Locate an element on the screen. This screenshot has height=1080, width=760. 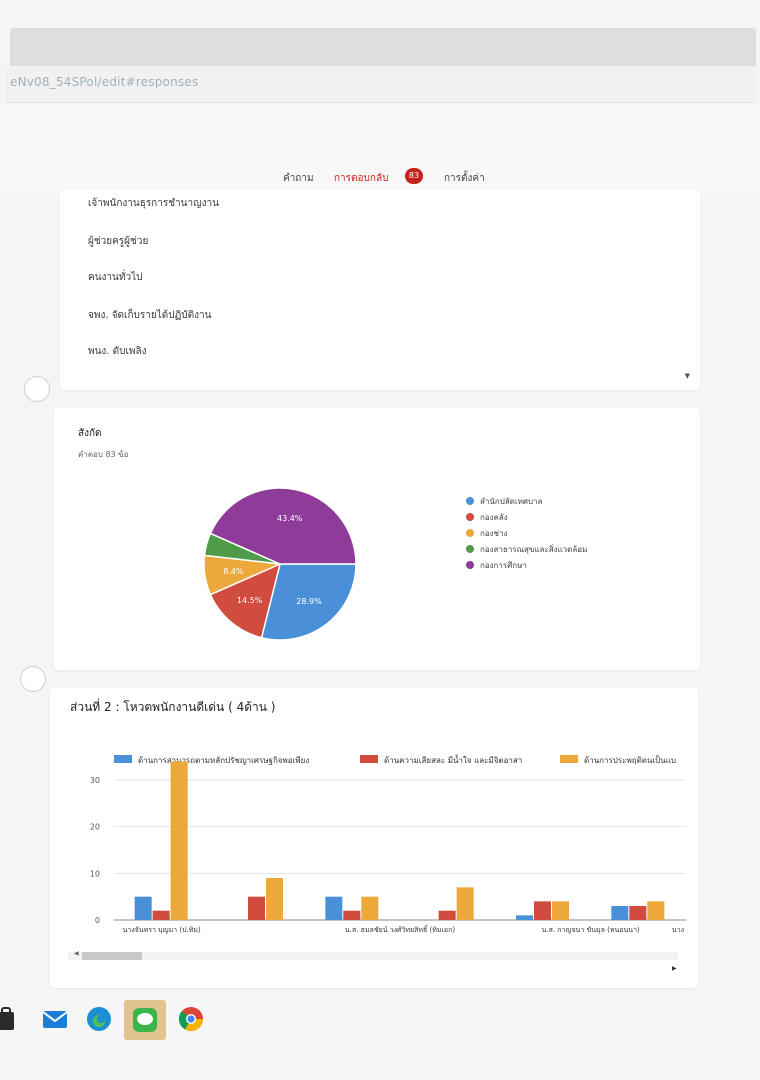
x-tick-label: นางจันทรา บุญมา (ป.ทิม) is located at coordinates (162, 930).